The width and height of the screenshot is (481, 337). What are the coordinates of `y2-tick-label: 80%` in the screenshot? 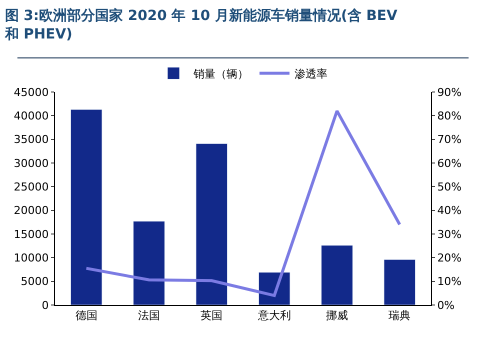 It's located at (449, 116).